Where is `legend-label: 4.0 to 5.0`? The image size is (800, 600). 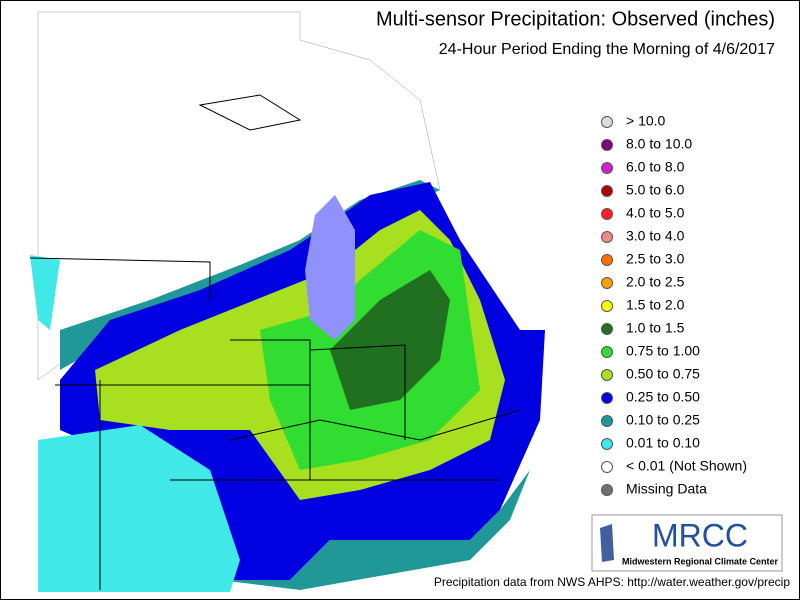
legend-label: 4.0 to 5.0 is located at coordinates (655, 213).